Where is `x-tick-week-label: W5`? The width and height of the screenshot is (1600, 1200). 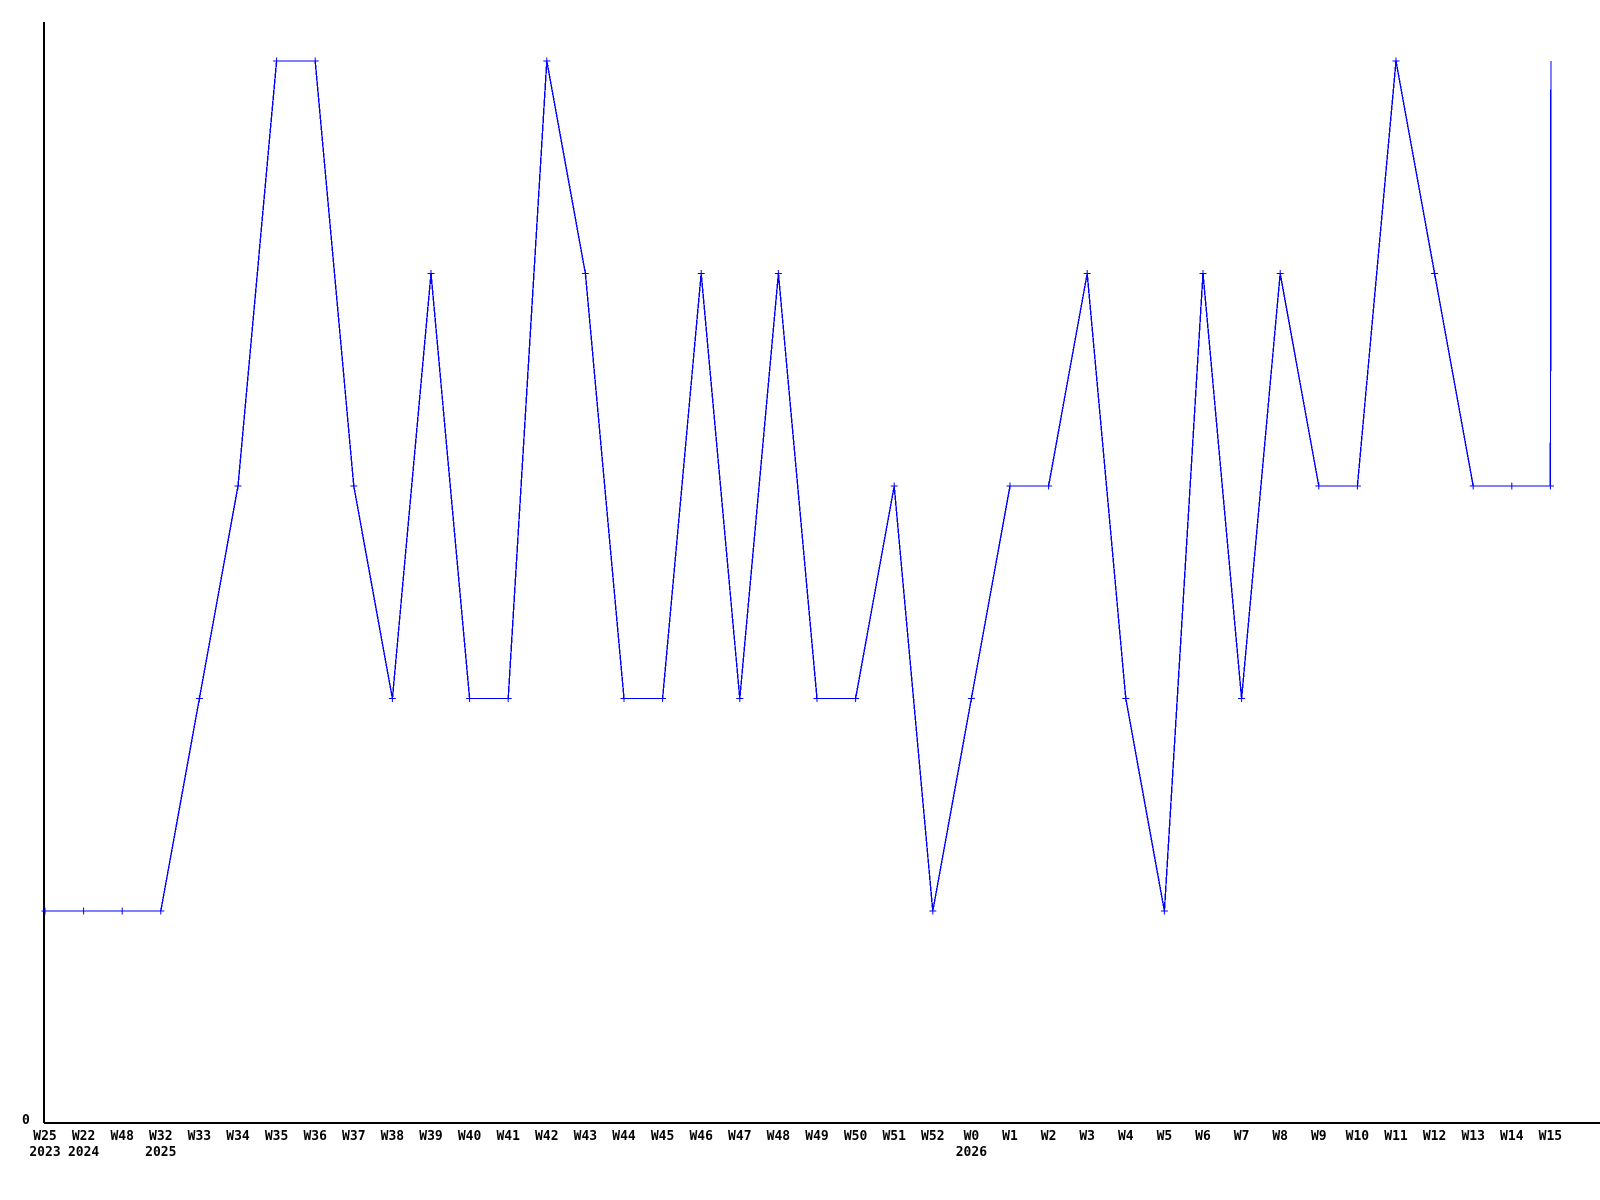
x-tick-week-label: W5 is located at coordinates (1164, 1136).